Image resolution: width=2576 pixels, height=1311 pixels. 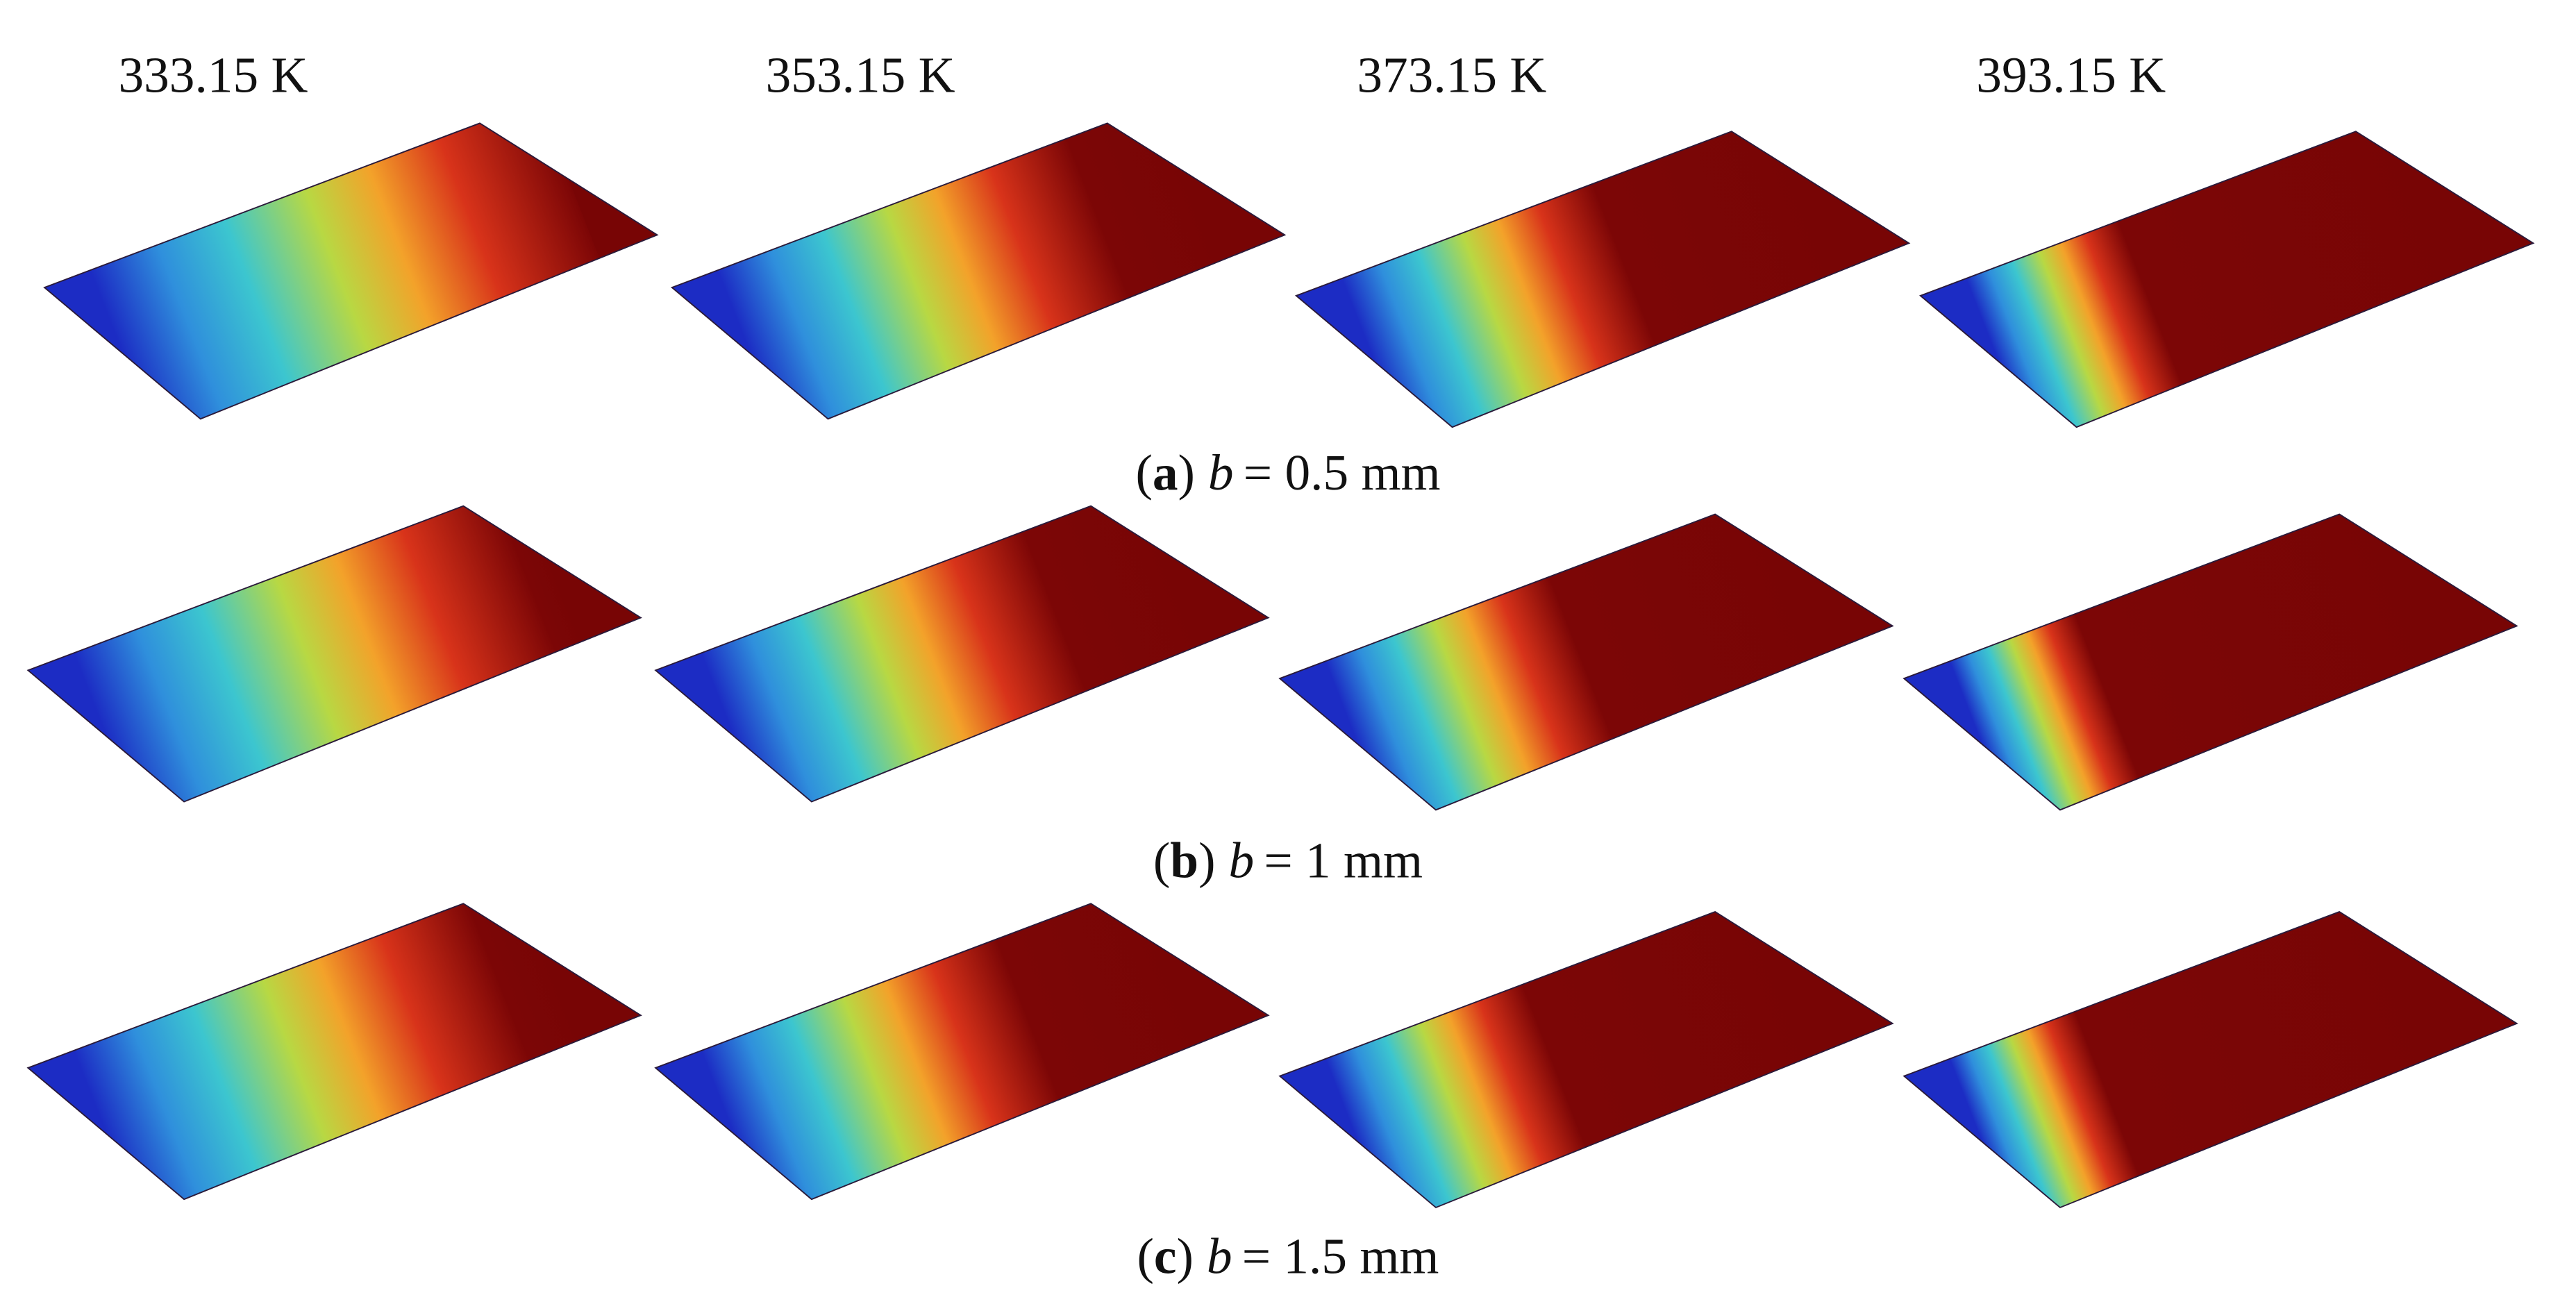 I want to click on column-header: 393.15 K, so click(x=2071, y=75).